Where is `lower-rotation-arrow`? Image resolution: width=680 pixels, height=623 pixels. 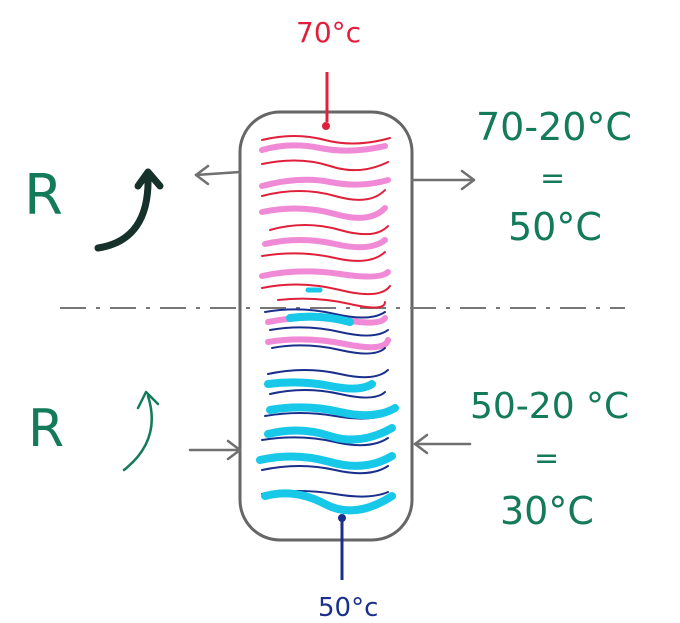 lower-rotation-arrow is located at coordinates (141, 431).